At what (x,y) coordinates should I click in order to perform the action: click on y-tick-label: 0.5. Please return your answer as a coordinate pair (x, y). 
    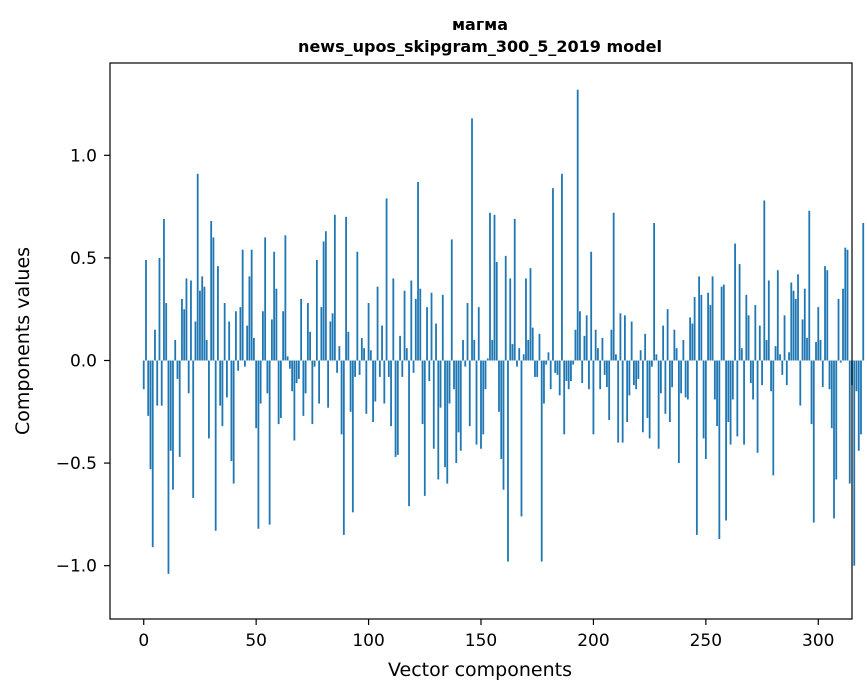
    Looking at the image, I should click on (83, 259).